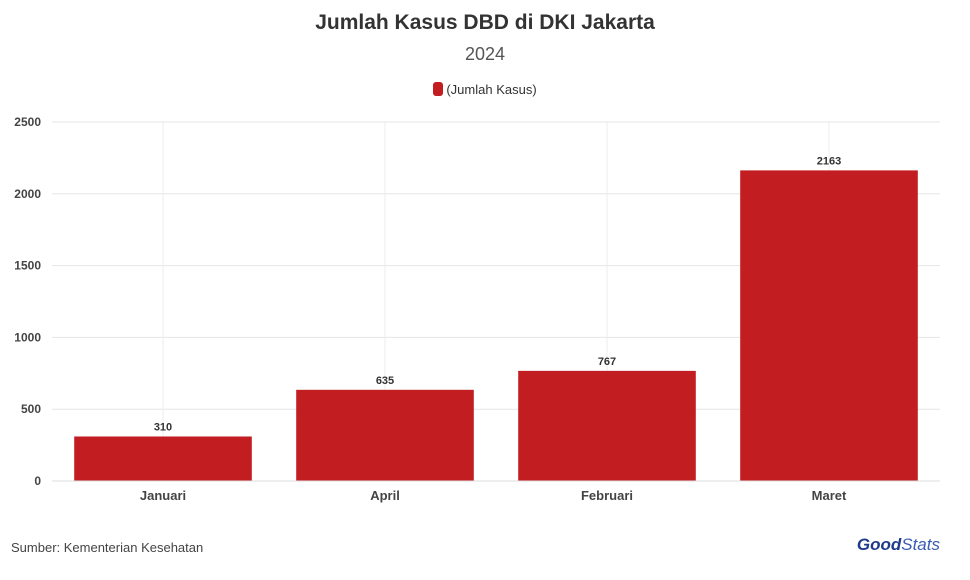 The image size is (970, 580). I want to click on brand-logo: GoodStats, so click(898, 545).